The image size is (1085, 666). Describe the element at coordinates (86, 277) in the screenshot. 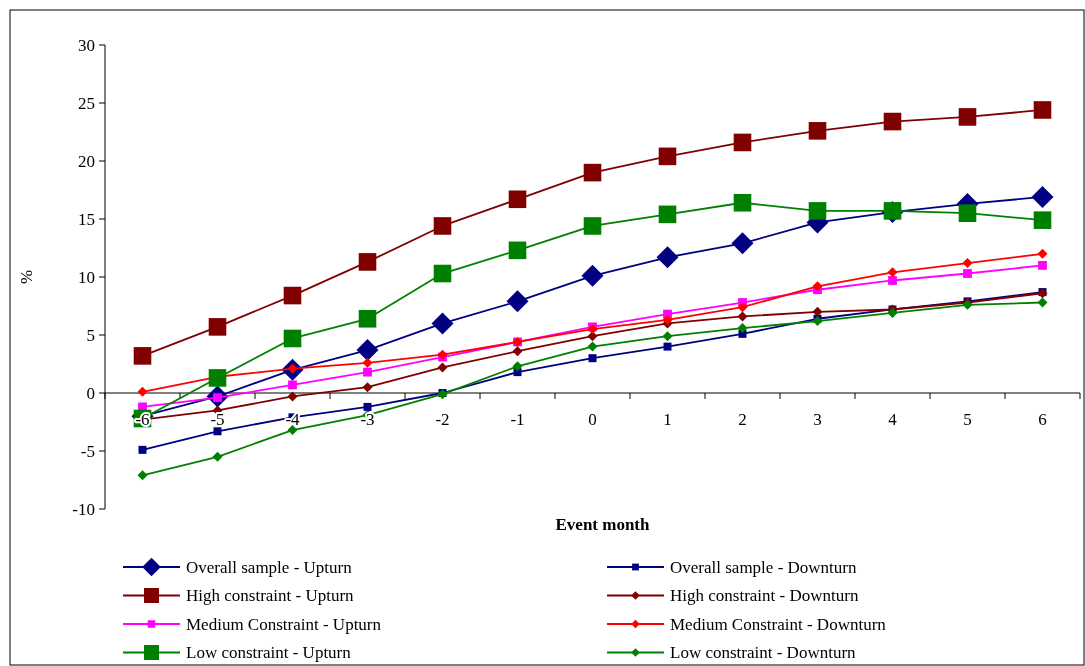

I see `y-tick-label: 10` at that location.